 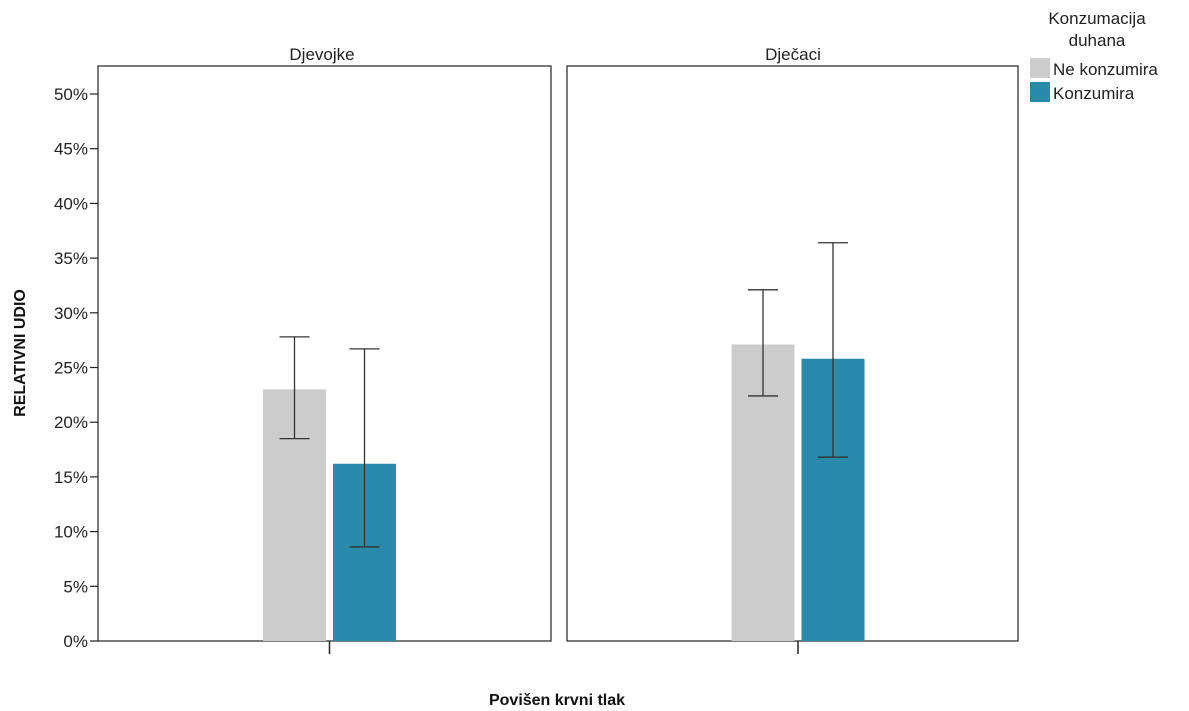 I want to click on panel-title-girls: Djevojke, so click(x=321, y=54).